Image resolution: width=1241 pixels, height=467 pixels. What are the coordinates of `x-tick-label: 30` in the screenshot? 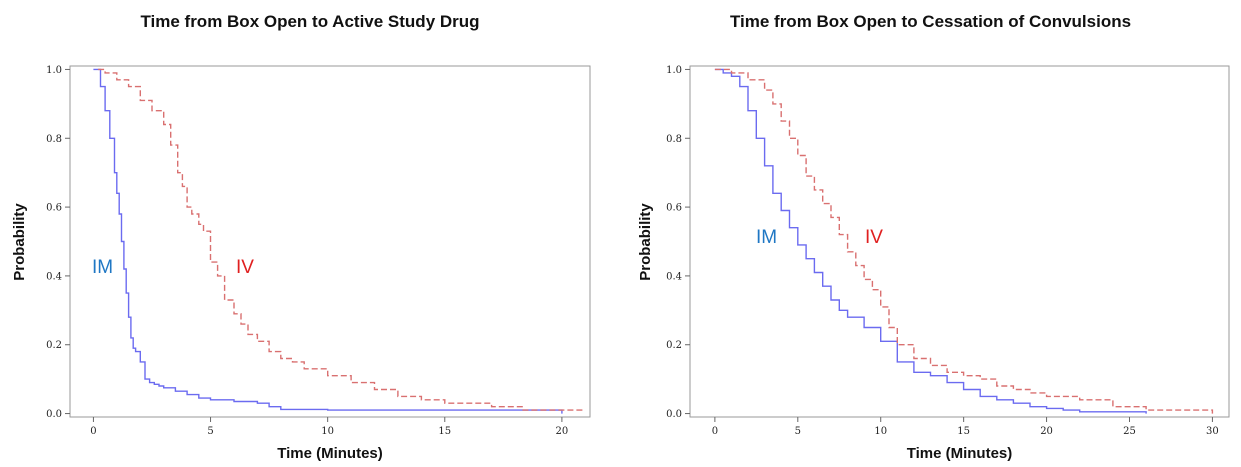 It's located at (1212, 431).